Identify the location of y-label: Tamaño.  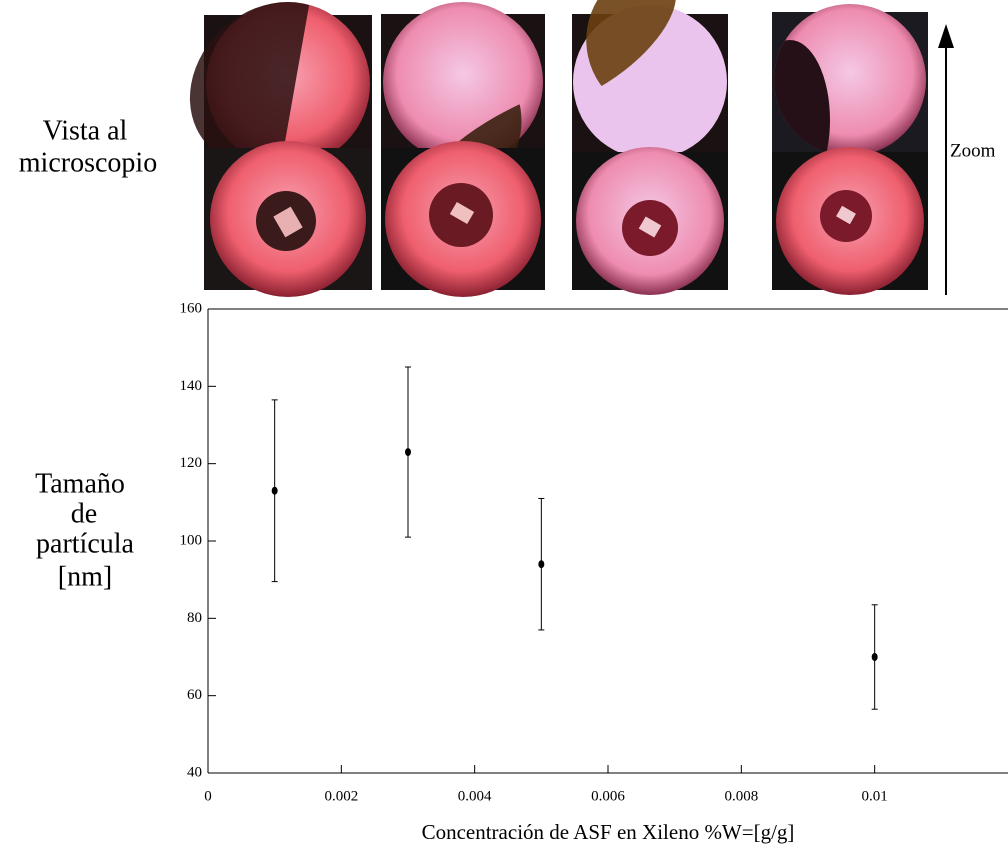
(80, 483).